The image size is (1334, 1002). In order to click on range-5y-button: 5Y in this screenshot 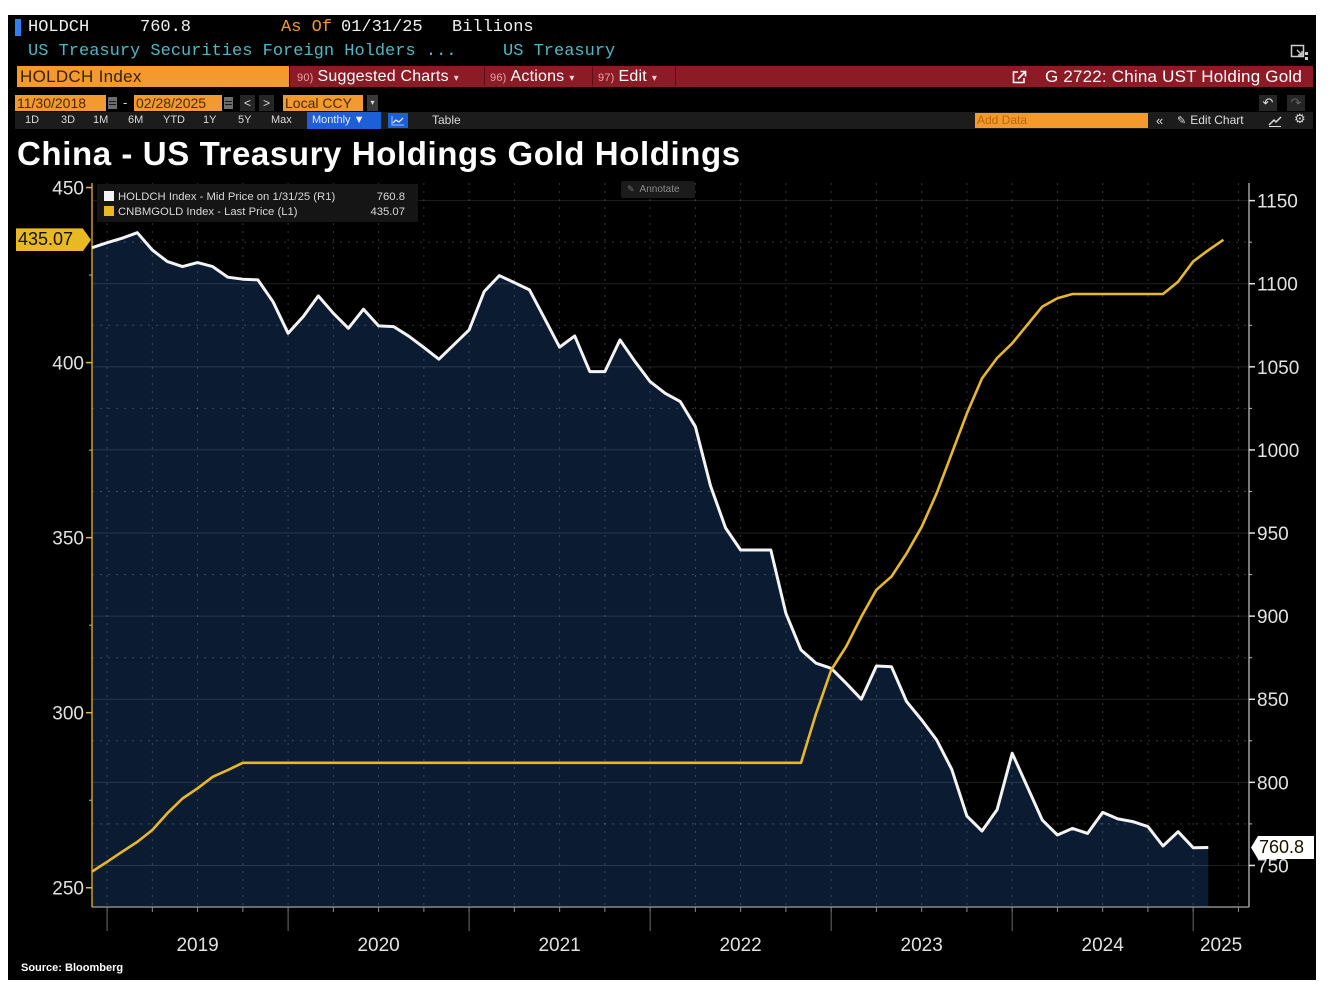, I will do `click(245, 120)`.